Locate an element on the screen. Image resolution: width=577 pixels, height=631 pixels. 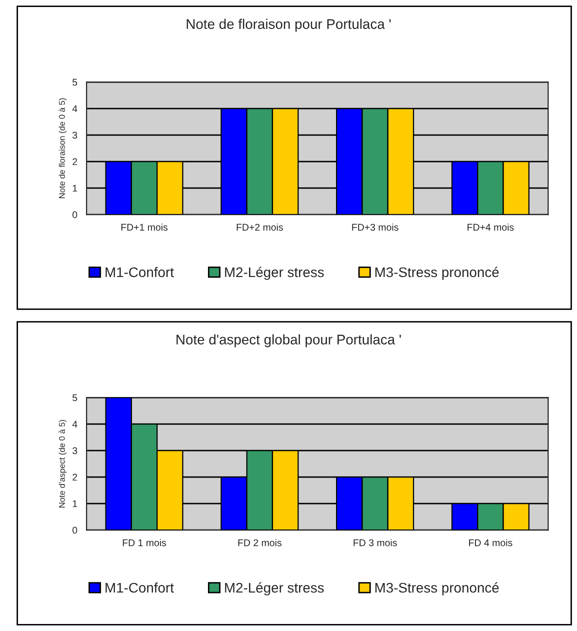
chart-title: Note de floraison pour Portulaca ' is located at coordinates (288, 25).